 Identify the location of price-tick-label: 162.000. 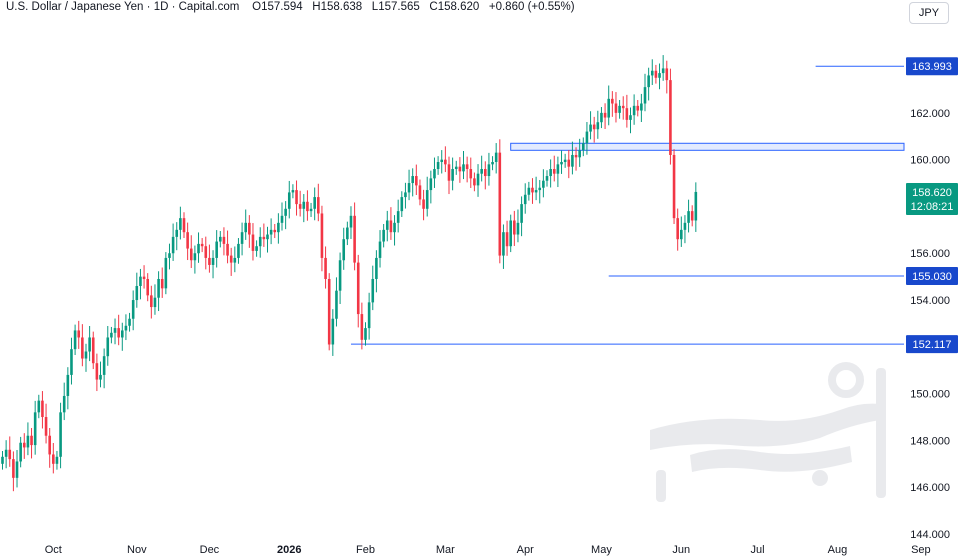
(930, 114).